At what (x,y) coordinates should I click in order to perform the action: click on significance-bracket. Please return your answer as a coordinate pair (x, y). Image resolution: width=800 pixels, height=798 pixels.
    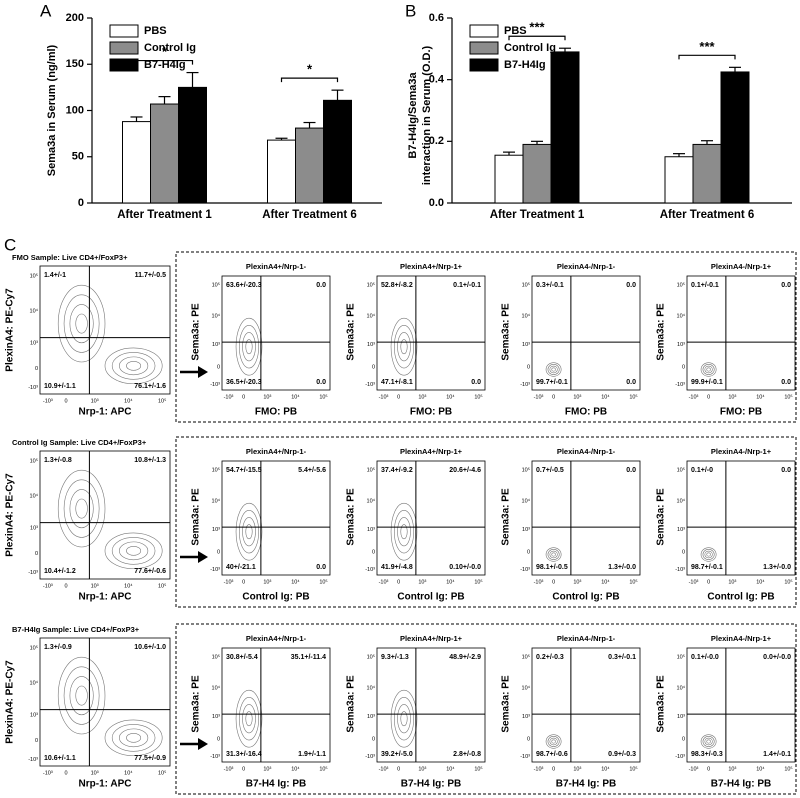
    Looking at the image, I should click on (707, 57).